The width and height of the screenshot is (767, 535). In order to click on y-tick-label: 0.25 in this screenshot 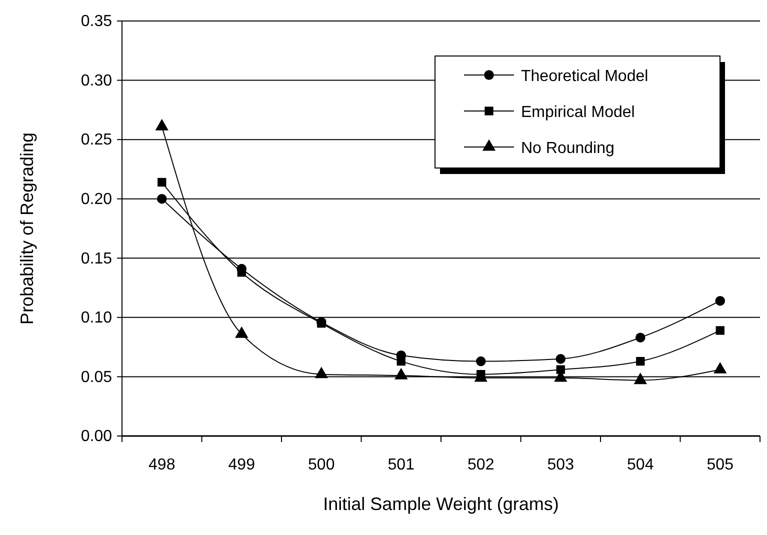, I will do `click(96, 140)`.